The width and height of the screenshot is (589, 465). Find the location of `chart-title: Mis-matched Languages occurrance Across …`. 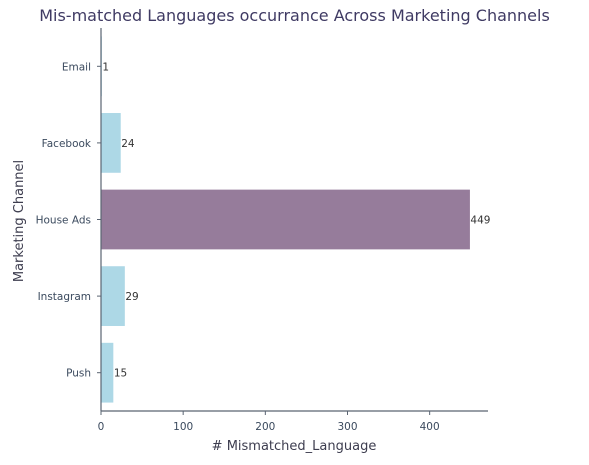

chart-title: Mis-matched Languages occurrance Across … is located at coordinates (294, 15).